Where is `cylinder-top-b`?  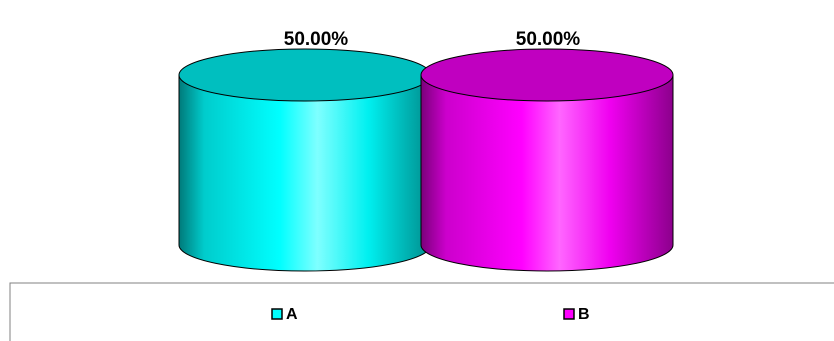 cylinder-top-b is located at coordinates (547, 75).